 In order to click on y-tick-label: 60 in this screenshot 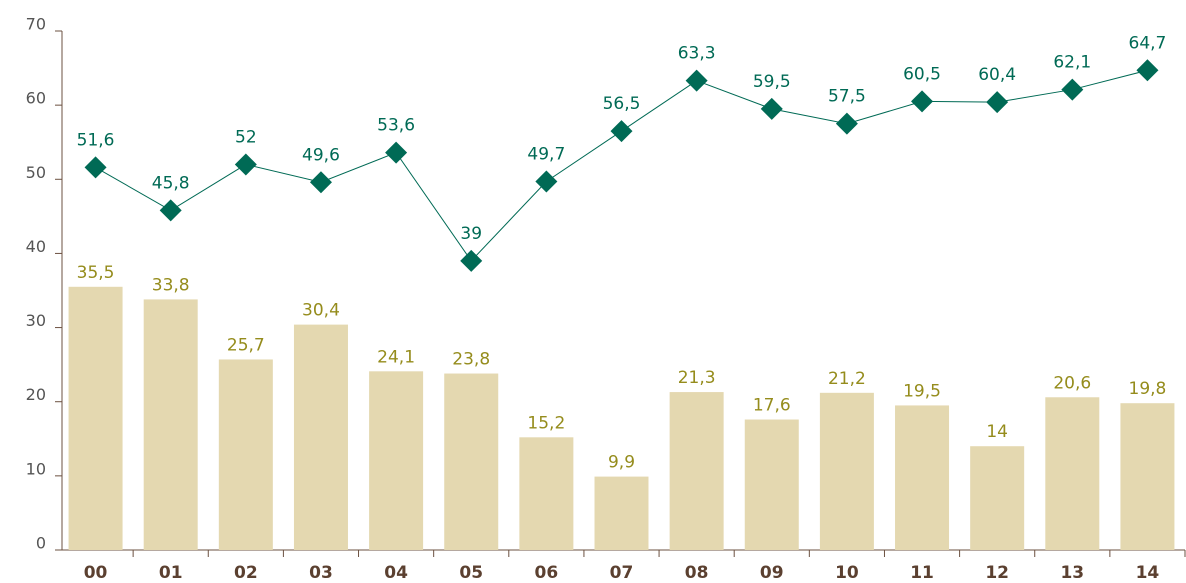, I will do `click(36, 98)`.